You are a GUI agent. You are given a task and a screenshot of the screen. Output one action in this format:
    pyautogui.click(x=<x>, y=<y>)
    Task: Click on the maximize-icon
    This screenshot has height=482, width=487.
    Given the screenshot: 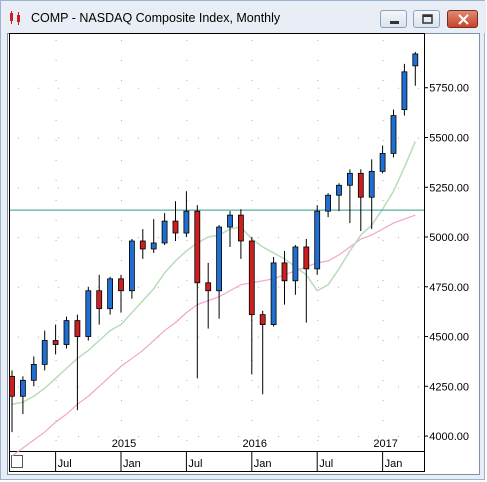 What is the action you would take?
    pyautogui.click(x=427, y=19)
    